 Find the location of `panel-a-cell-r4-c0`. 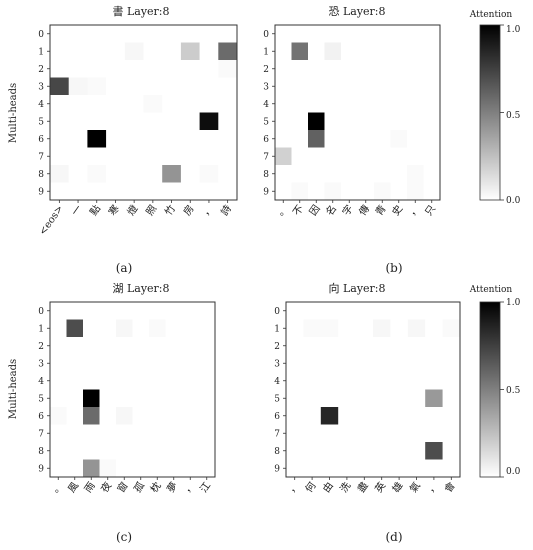

panel-a-cell-r4-c0 is located at coordinates (59, 104).